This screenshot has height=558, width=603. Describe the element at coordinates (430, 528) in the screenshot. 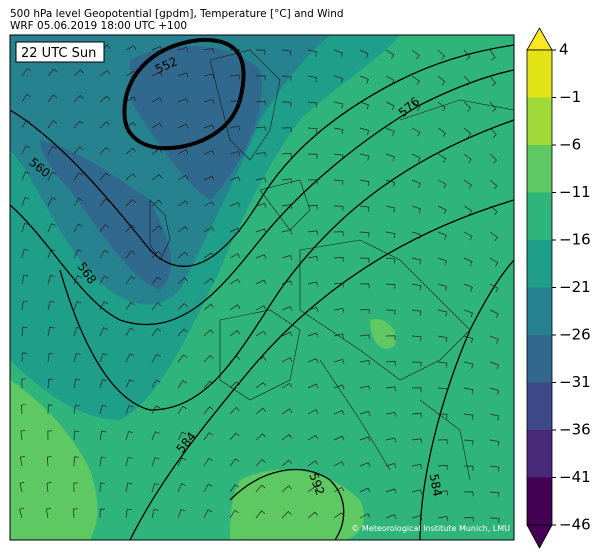

I see `credit: © Meteorological Institute Munich, LMU` at that location.